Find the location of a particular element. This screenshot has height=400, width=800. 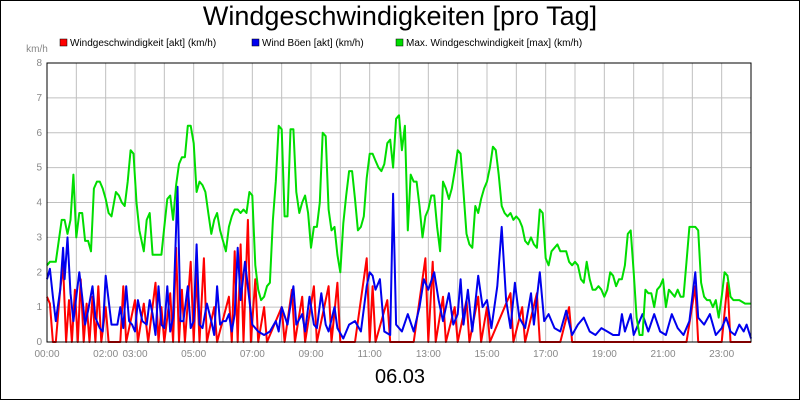

x-tick-label: 03:00 is located at coordinates (134, 354).